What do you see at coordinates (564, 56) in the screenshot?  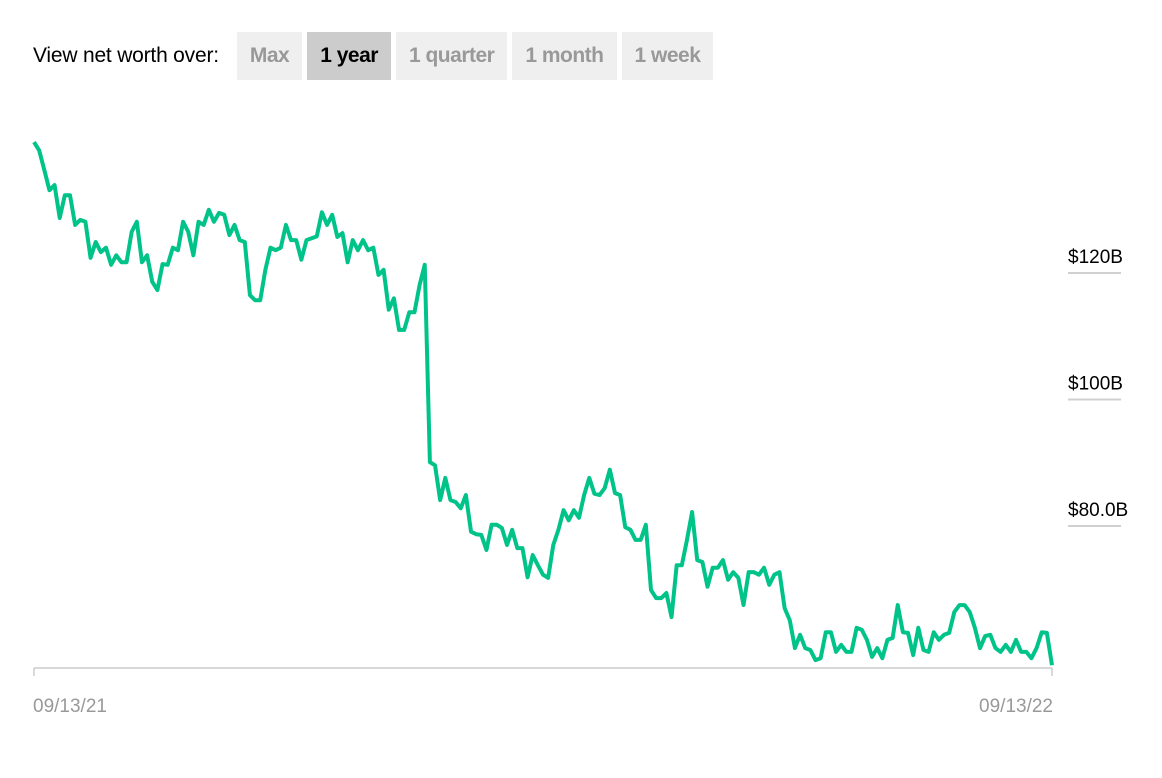 I see `timeframe-1-month-button: 1 month` at bounding box center [564, 56].